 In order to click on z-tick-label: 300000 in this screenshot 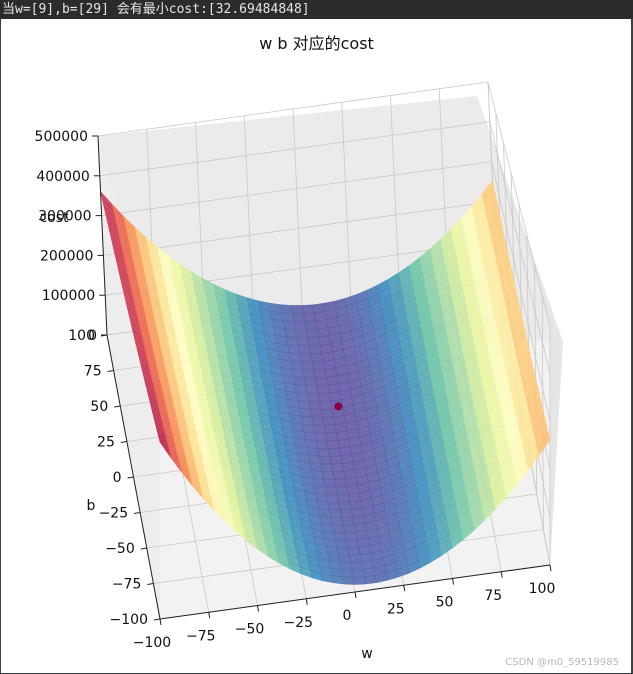, I will do `click(64, 217)`.